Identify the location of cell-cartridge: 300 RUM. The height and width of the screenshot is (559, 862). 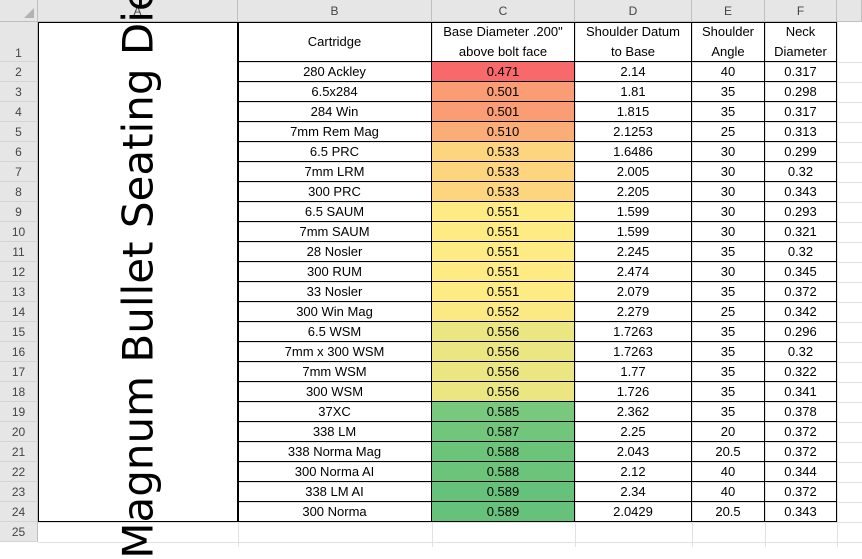
(335, 272).